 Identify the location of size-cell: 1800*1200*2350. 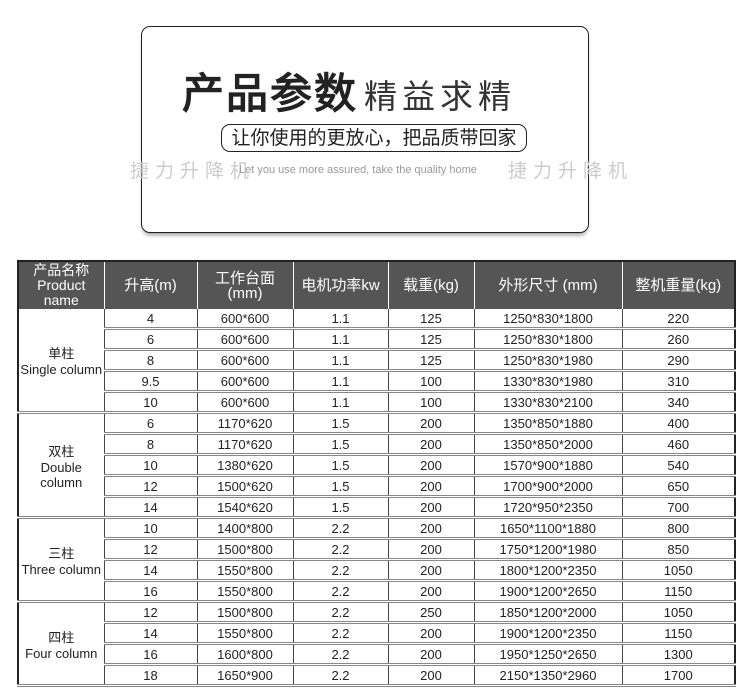
(548, 570).